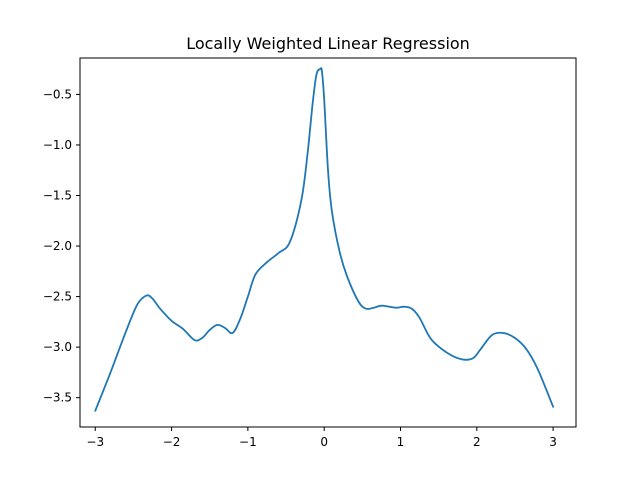 Image resolution: width=640 pixels, height=485 pixels. What do you see at coordinates (401, 442) in the screenshot?
I see `x-tick-label: 1` at bounding box center [401, 442].